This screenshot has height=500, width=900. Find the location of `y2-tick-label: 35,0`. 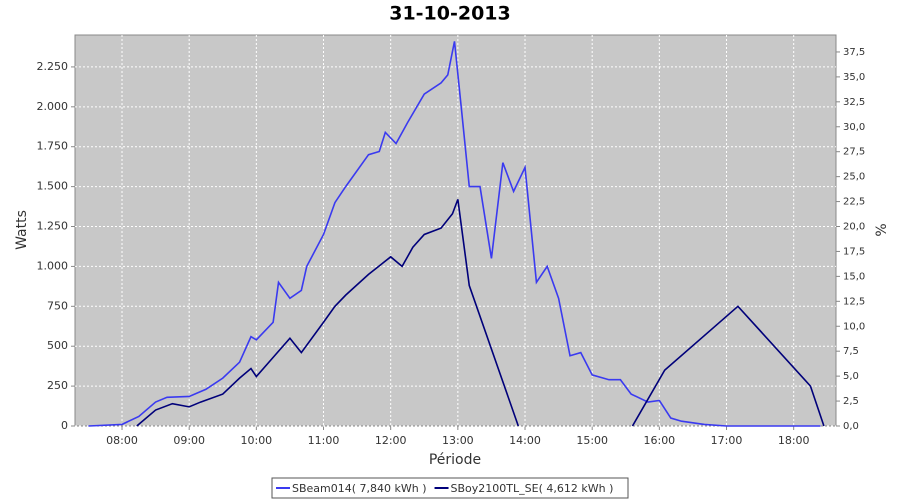

y2-tick-label: 35,0 is located at coordinates (854, 77).